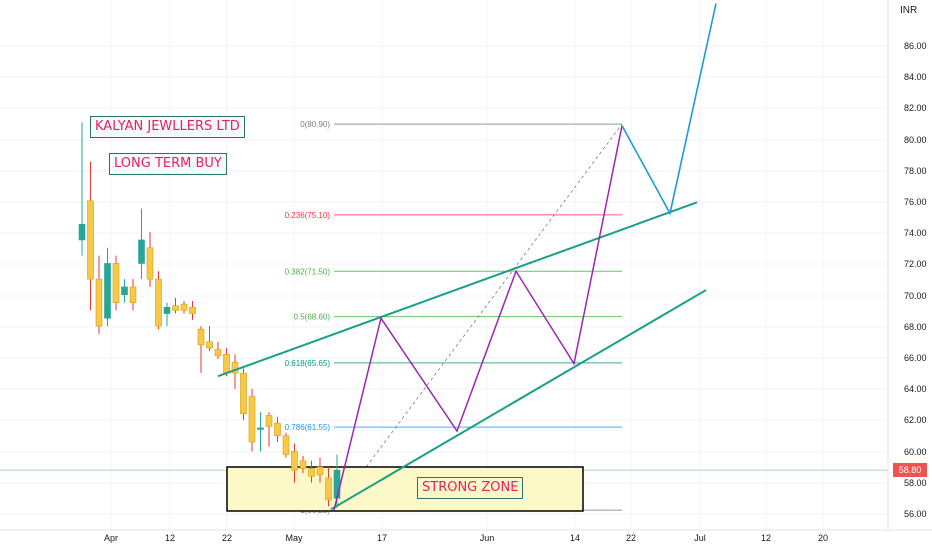  Describe the element at coordinates (915, 202) in the screenshot. I see `price-tick-label: 76.00` at that location.